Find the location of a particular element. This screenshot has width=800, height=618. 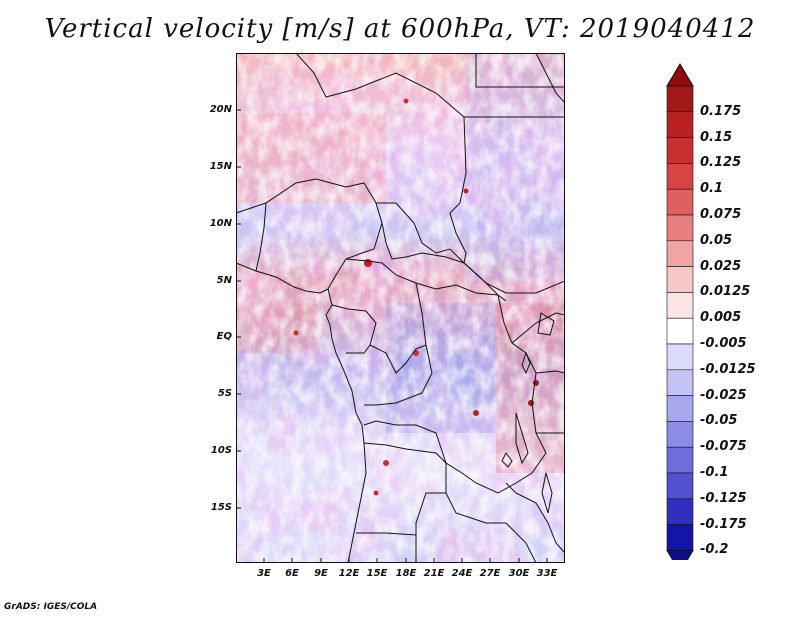

lon-label: 9E is located at coordinates (321, 573).